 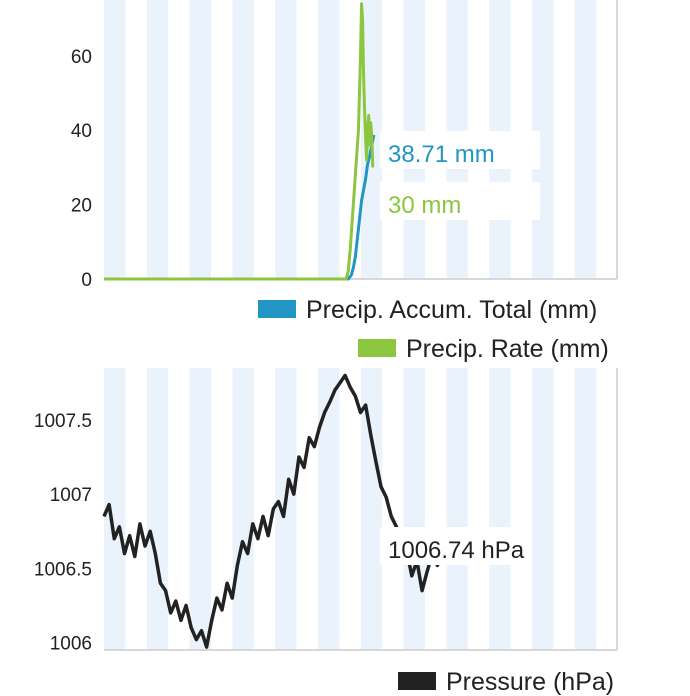 I want to click on y-tick-label: 1006, so click(x=71, y=644).